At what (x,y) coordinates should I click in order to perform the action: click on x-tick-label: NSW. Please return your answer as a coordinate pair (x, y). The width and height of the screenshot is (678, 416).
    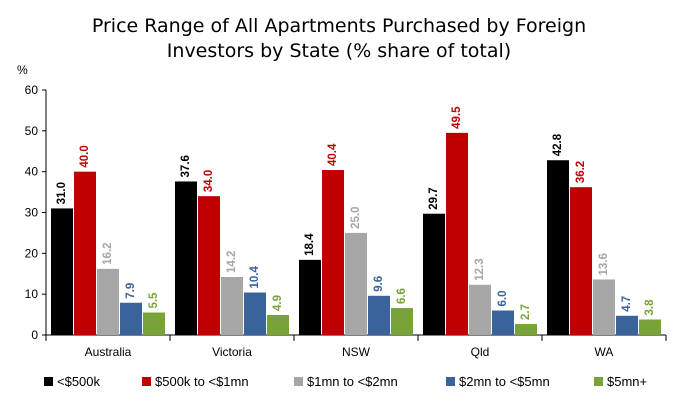
    Looking at the image, I should click on (356, 352).